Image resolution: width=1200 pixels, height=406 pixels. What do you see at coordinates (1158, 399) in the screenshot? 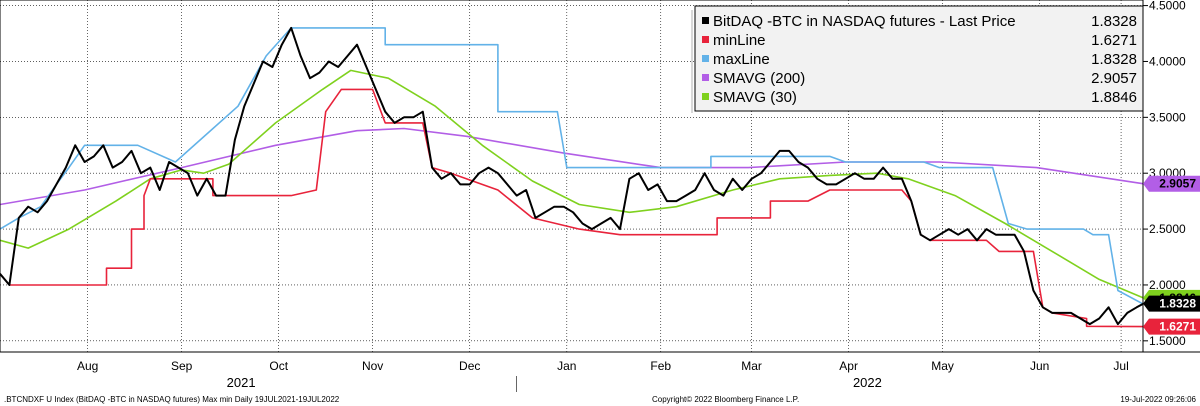
I see `footer-timestamp: 19-Jul-2022 09:26:06` at bounding box center [1158, 399].